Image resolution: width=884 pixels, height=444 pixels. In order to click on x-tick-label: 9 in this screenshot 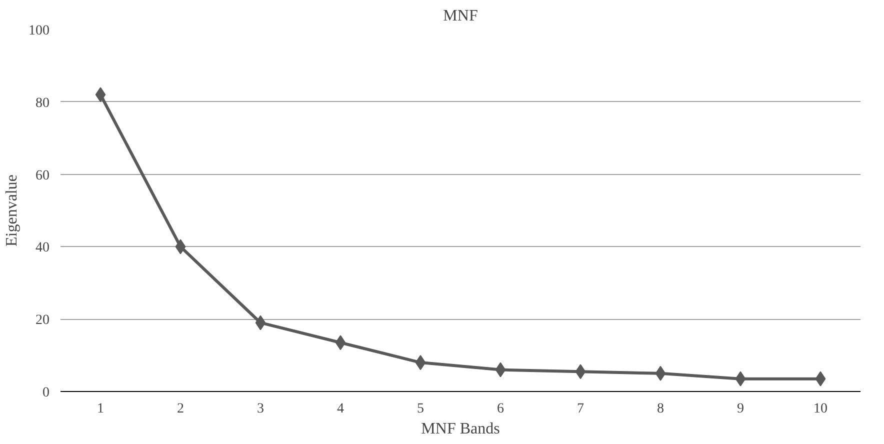, I will do `click(740, 409)`.